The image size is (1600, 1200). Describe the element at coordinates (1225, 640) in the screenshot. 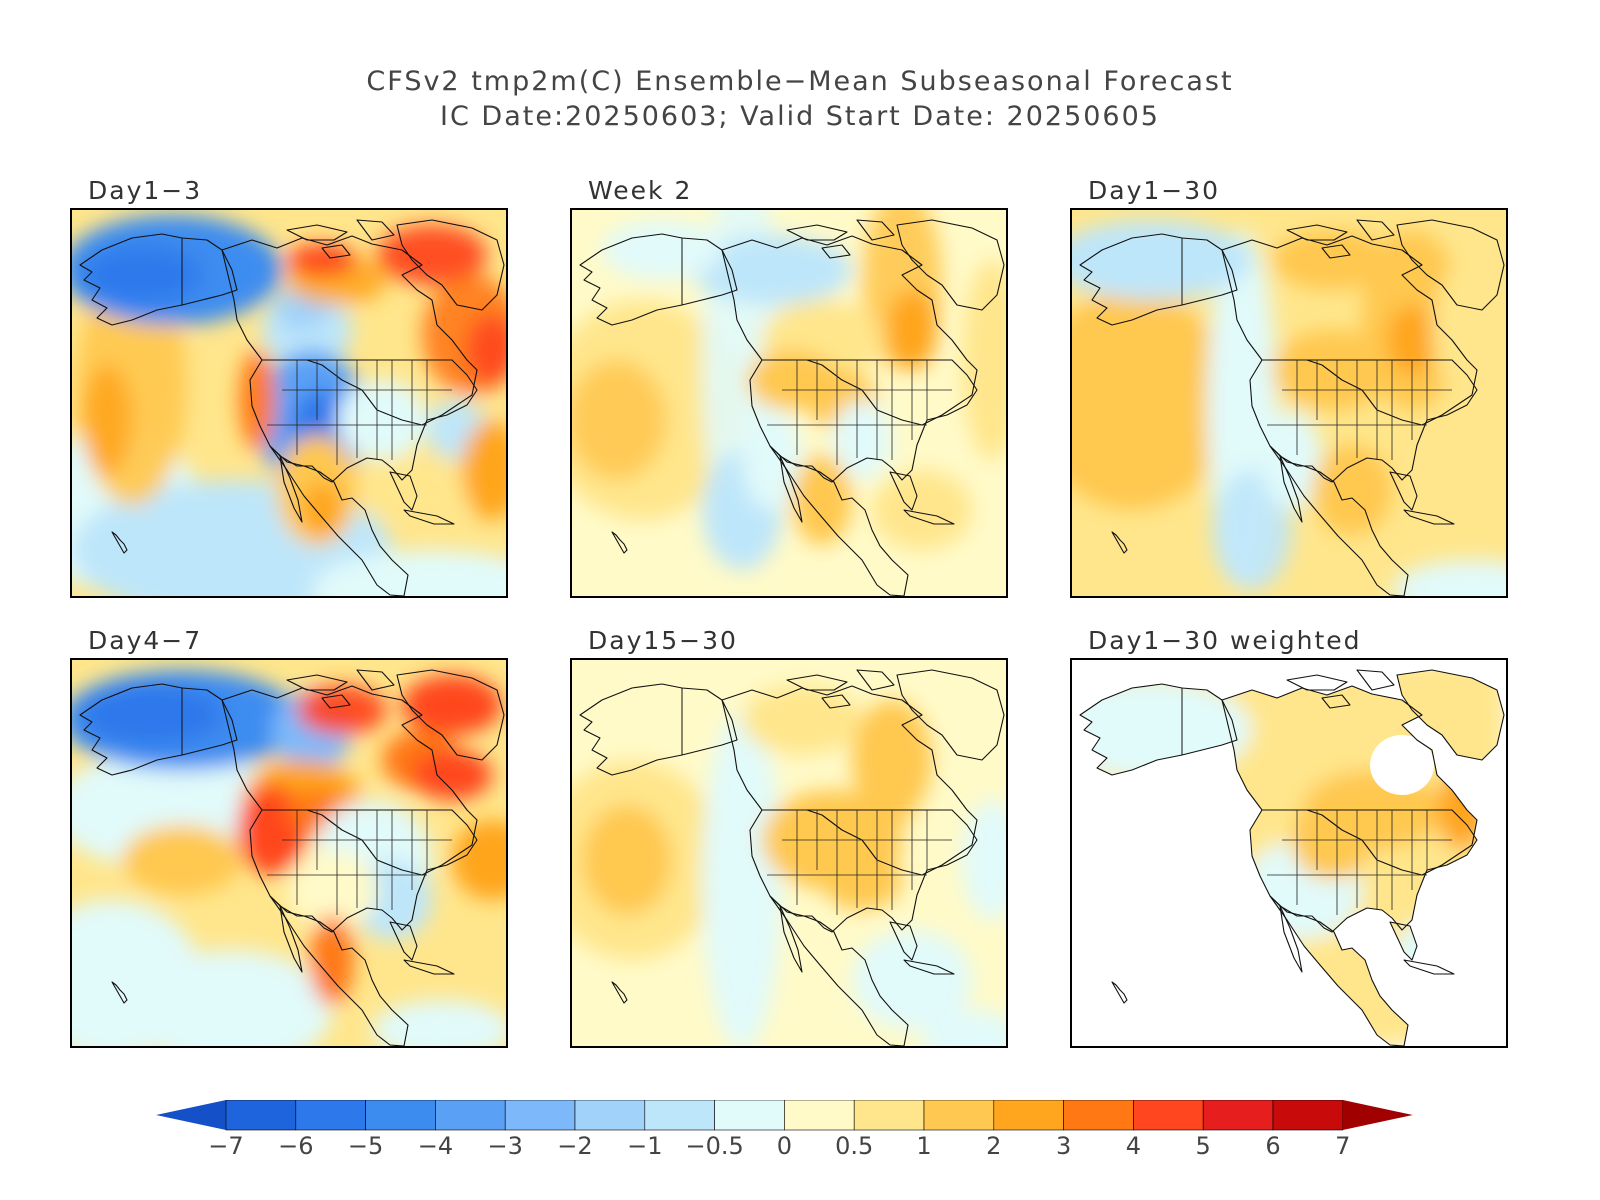

I see `panel-label-day1-30-weighted: Day1−30 weighted` at that location.